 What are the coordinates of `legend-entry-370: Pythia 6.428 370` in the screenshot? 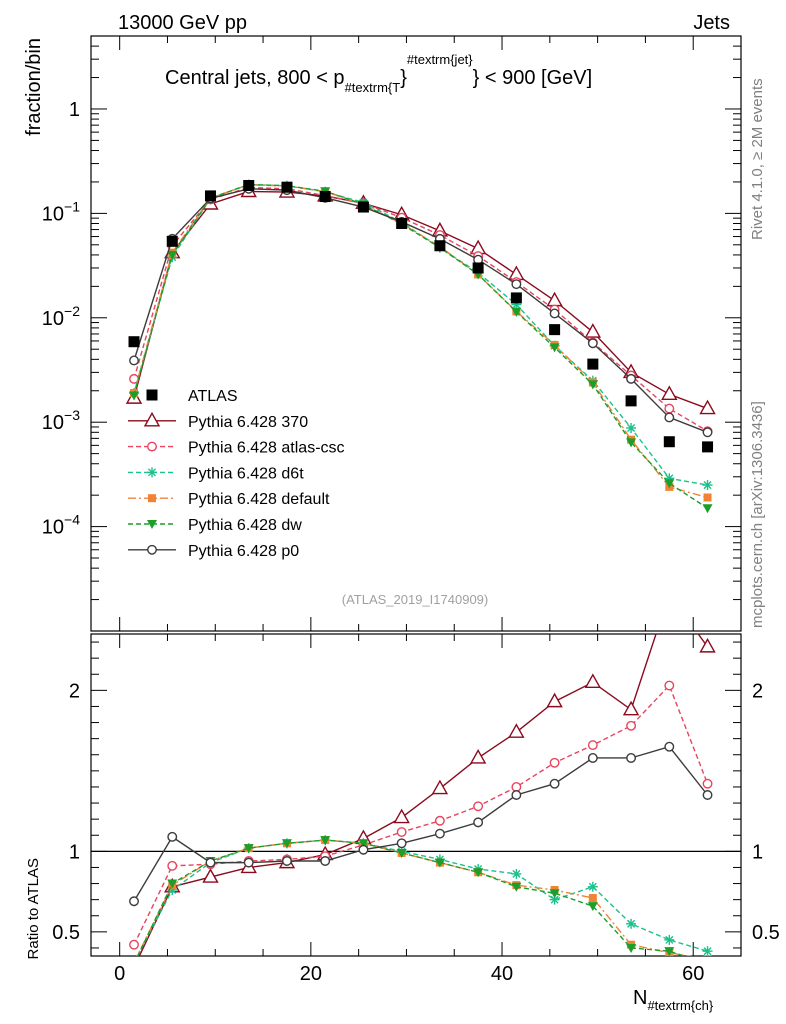 It's located at (218, 421).